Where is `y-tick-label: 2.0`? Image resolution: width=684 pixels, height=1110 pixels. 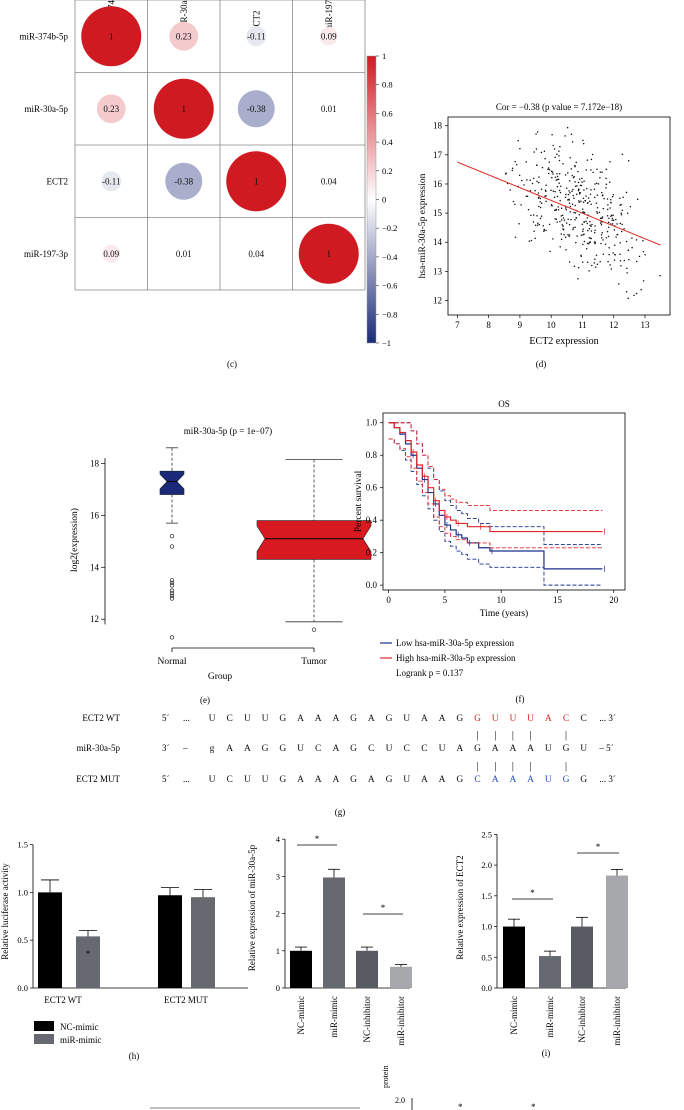 y-tick-label: 2.0 is located at coordinates (486, 865).